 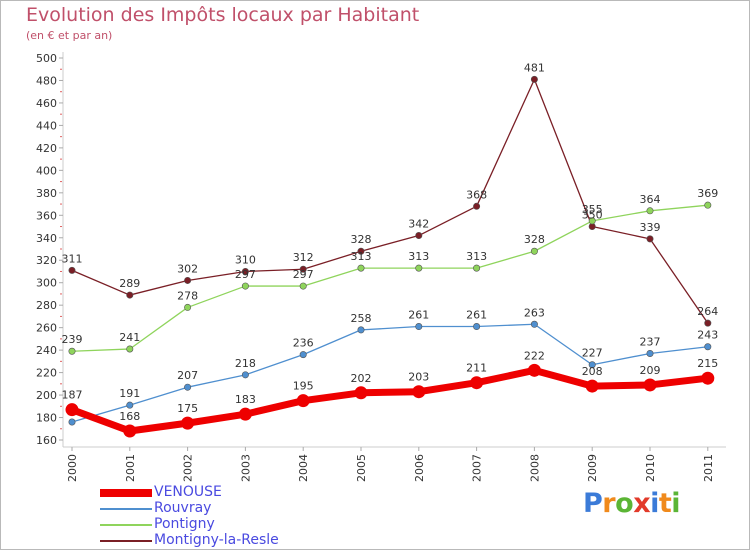 I want to click on x-tick-label: 2011, so click(x=708, y=468).